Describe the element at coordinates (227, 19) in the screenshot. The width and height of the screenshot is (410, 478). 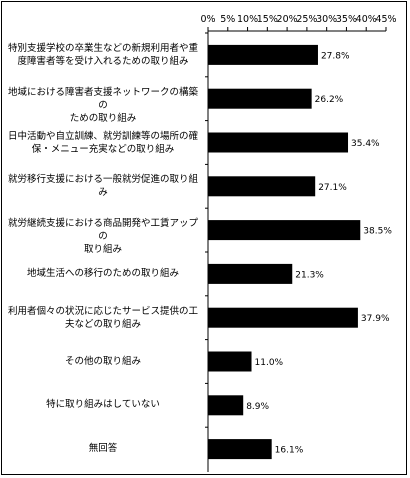
I see `x-tick-label-5: 5%` at that location.